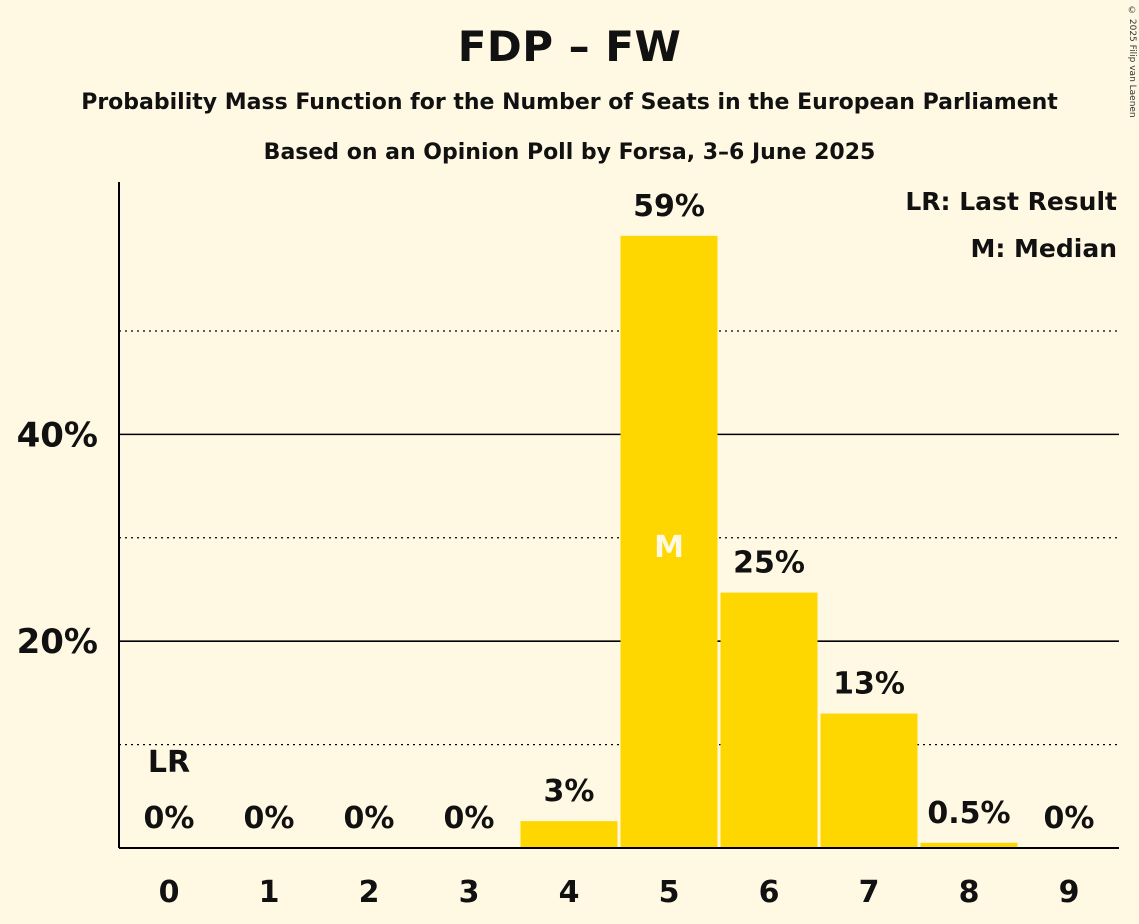  What do you see at coordinates (569, 892) in the screenshot?
I see `x-tick-label: 4` at bounding box center [569, 892].